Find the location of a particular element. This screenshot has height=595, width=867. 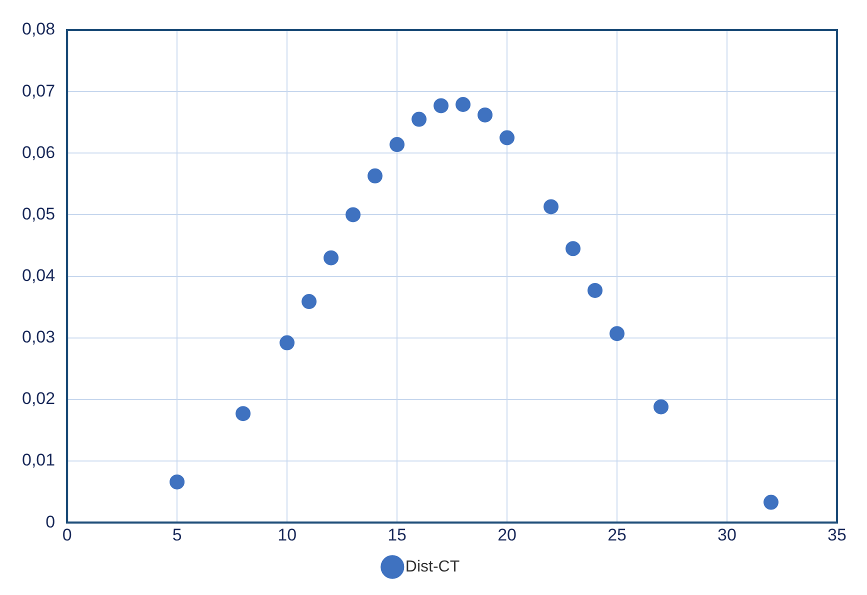

x-tick-label: 5 is located at coordinates (177, 534).